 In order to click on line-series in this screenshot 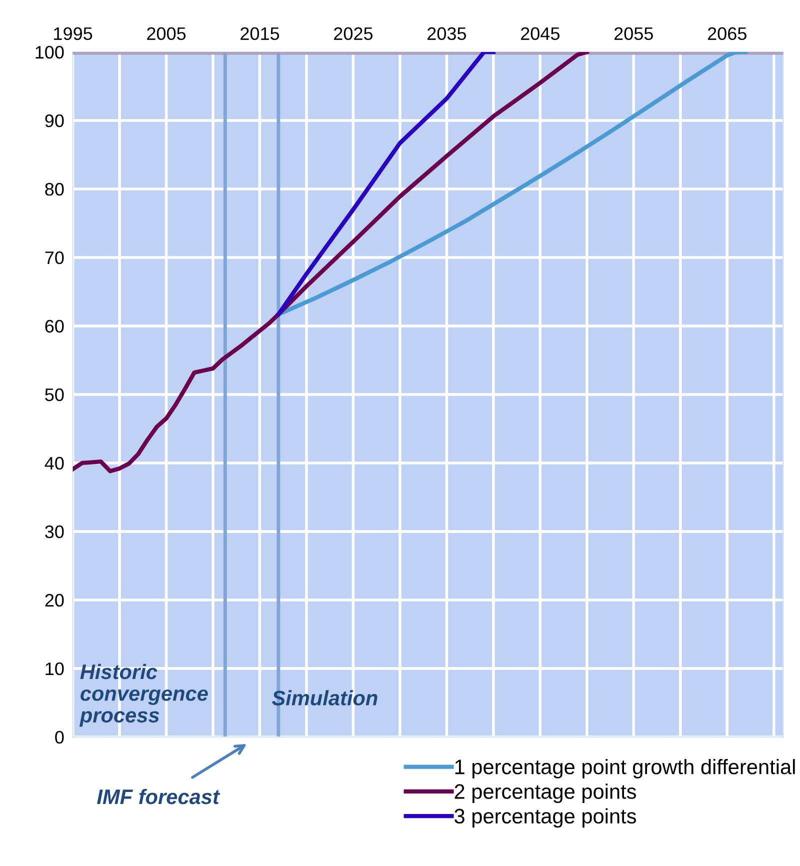, I will do `click(386, 184)`.